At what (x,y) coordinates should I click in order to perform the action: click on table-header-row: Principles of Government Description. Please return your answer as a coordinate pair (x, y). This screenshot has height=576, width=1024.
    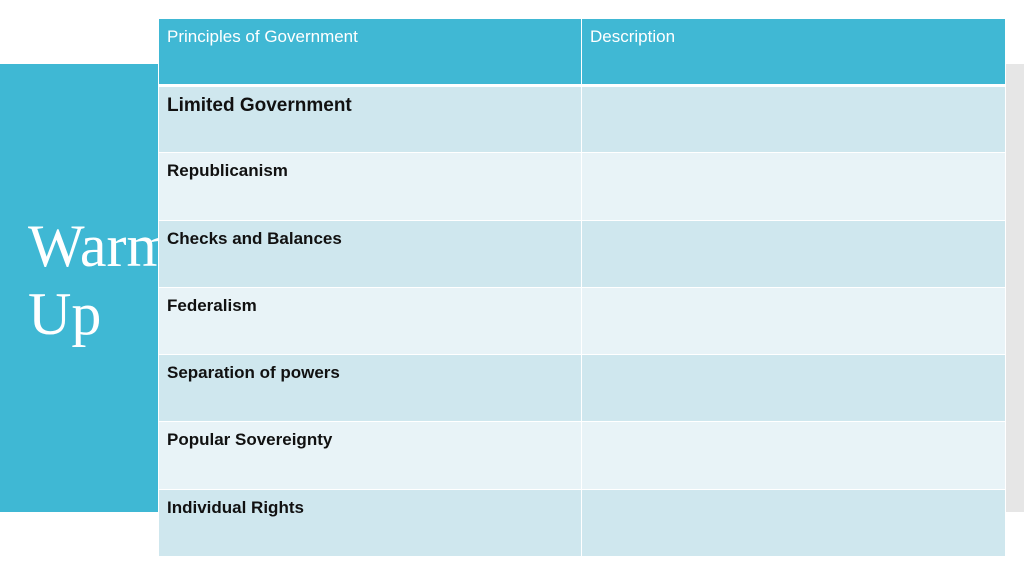
    Looking at the image, I should click on (582, 52).